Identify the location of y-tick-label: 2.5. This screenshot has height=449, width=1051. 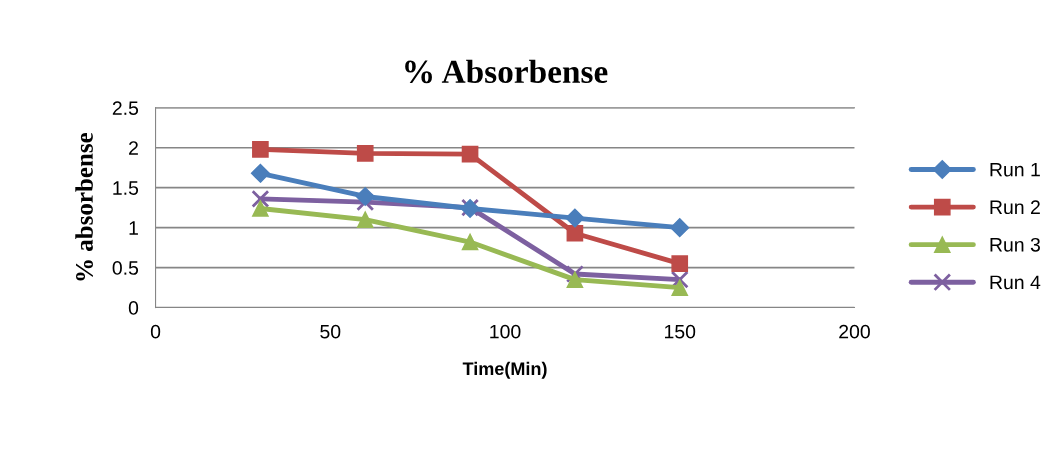
(125, 108).